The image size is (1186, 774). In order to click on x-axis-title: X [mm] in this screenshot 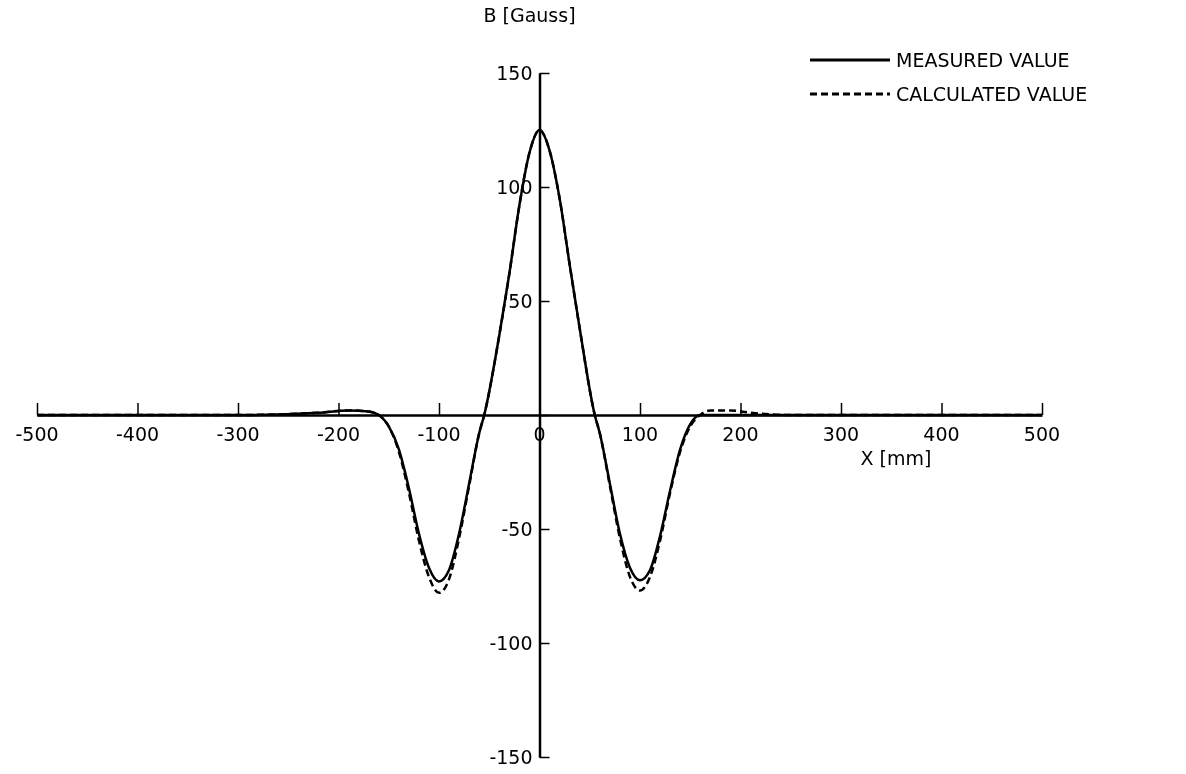, I will do `click(896, 458)`.